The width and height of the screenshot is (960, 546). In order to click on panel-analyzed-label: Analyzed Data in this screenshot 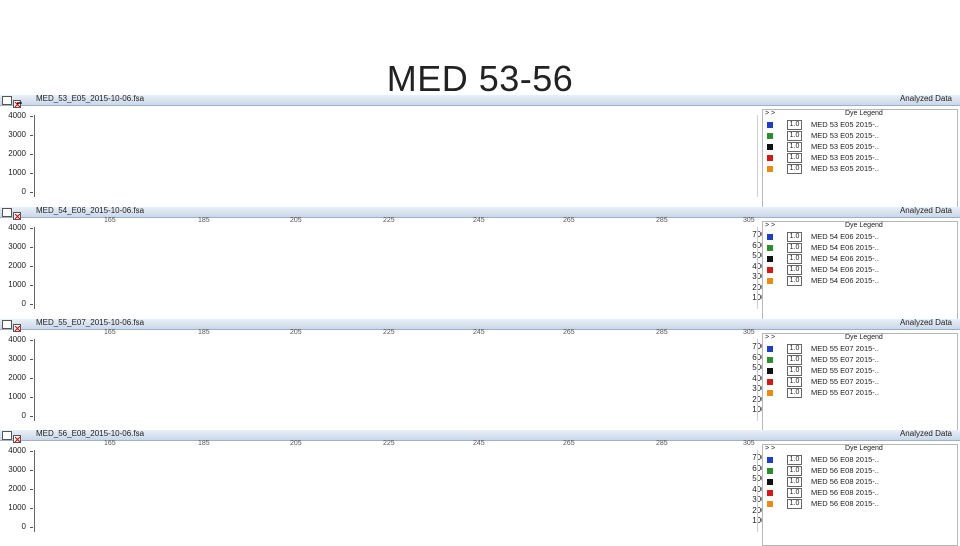, I will do `click(925, 433)`.